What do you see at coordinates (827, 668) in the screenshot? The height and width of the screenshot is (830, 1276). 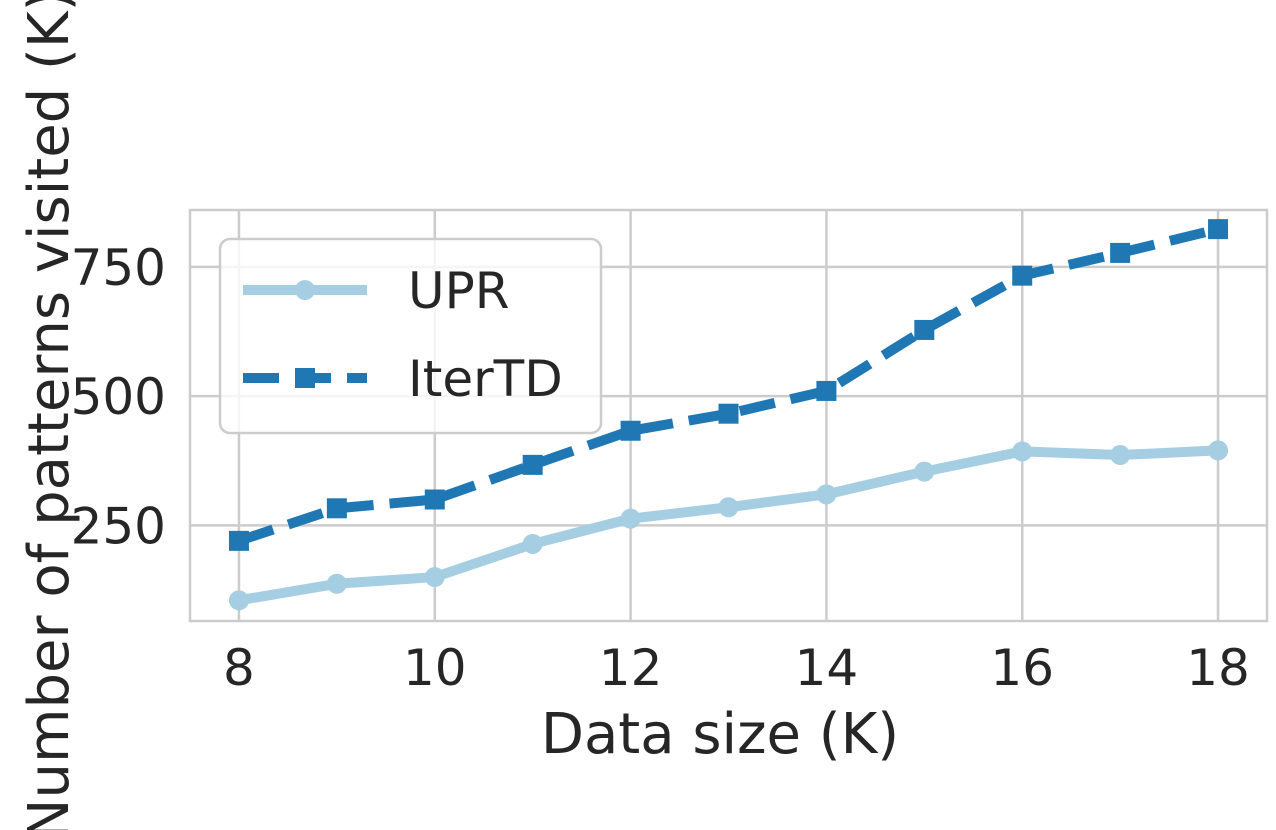 I see `x-tick-label: 14` at bounding box center [827, 668].